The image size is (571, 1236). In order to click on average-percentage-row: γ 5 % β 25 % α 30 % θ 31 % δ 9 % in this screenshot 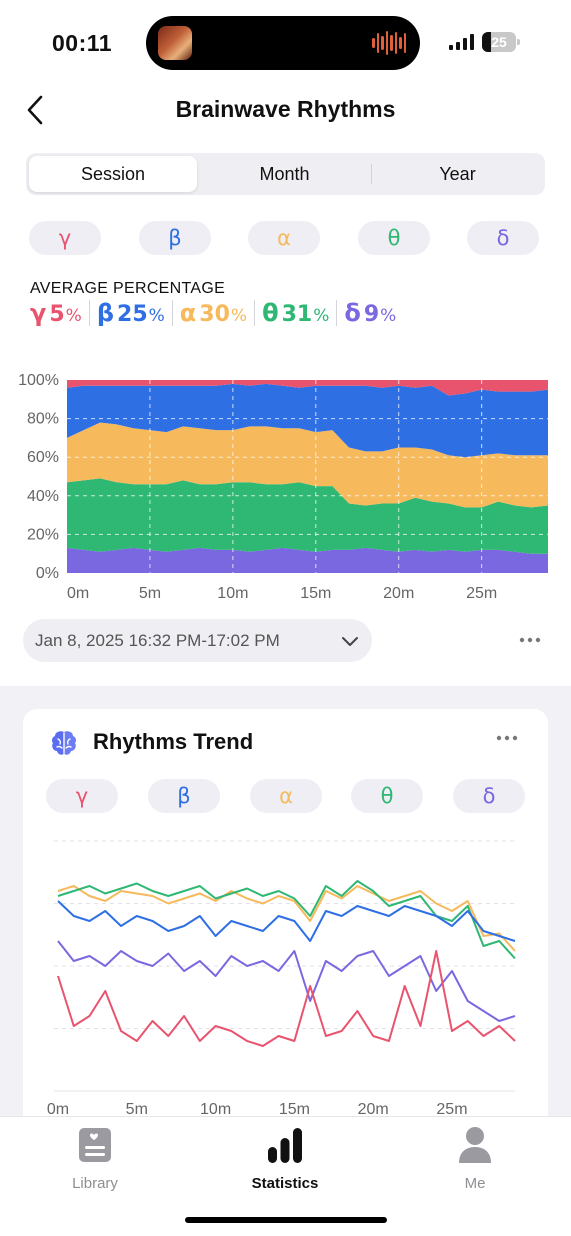, I will do `click(213, 313)`.